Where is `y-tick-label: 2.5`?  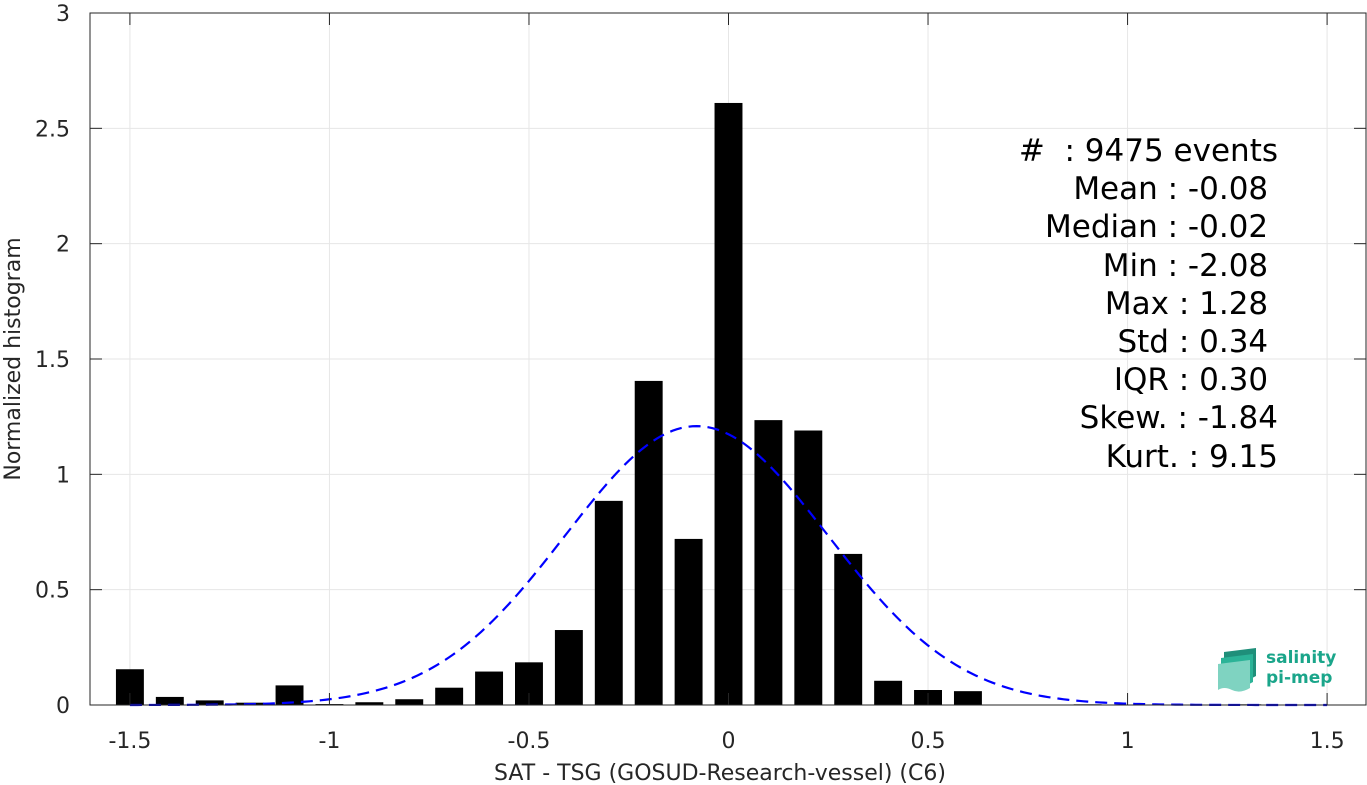 y-tick-label: 2.5 is located at coordinates (52, 129).